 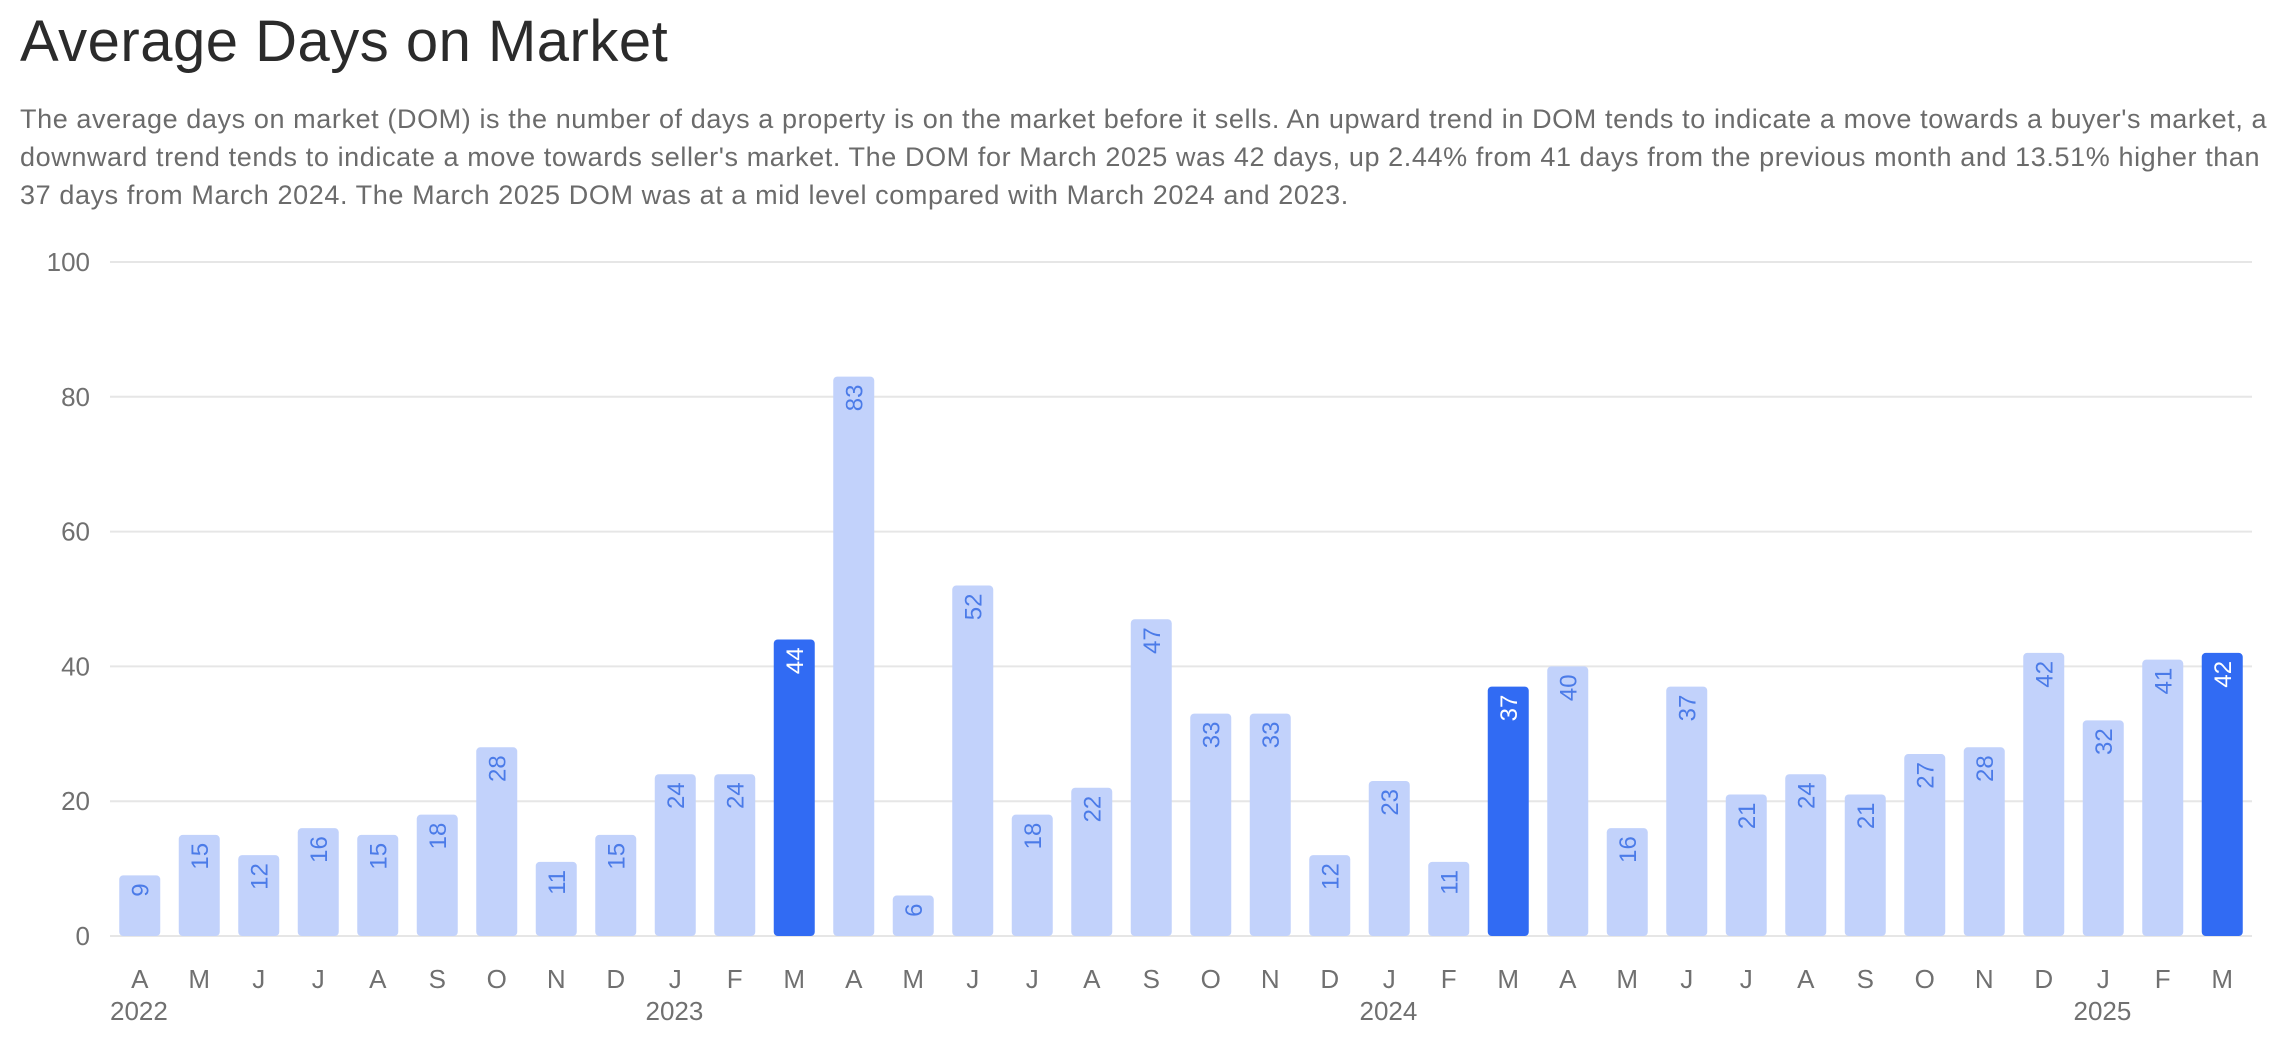 I want to click on data-label: 12, so click(x=260, y=876).